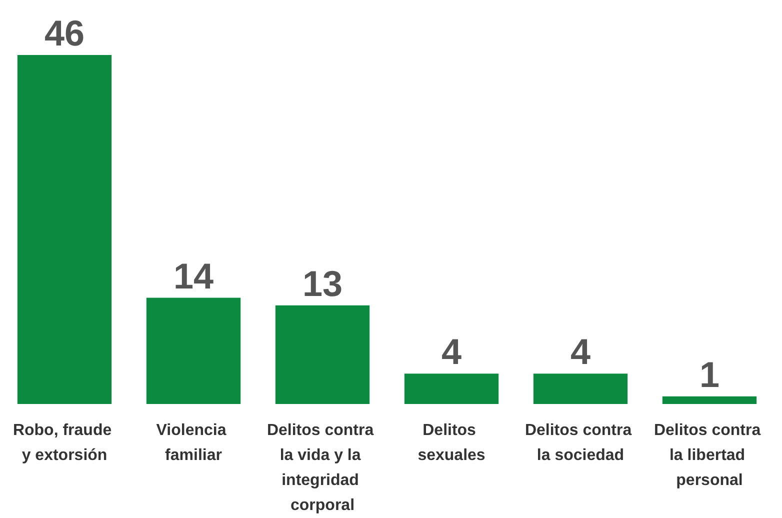 The height and width of the screenshot is (518, 782). I want to click on x-tick-label: Delitos sexuales, so click(452, 443).